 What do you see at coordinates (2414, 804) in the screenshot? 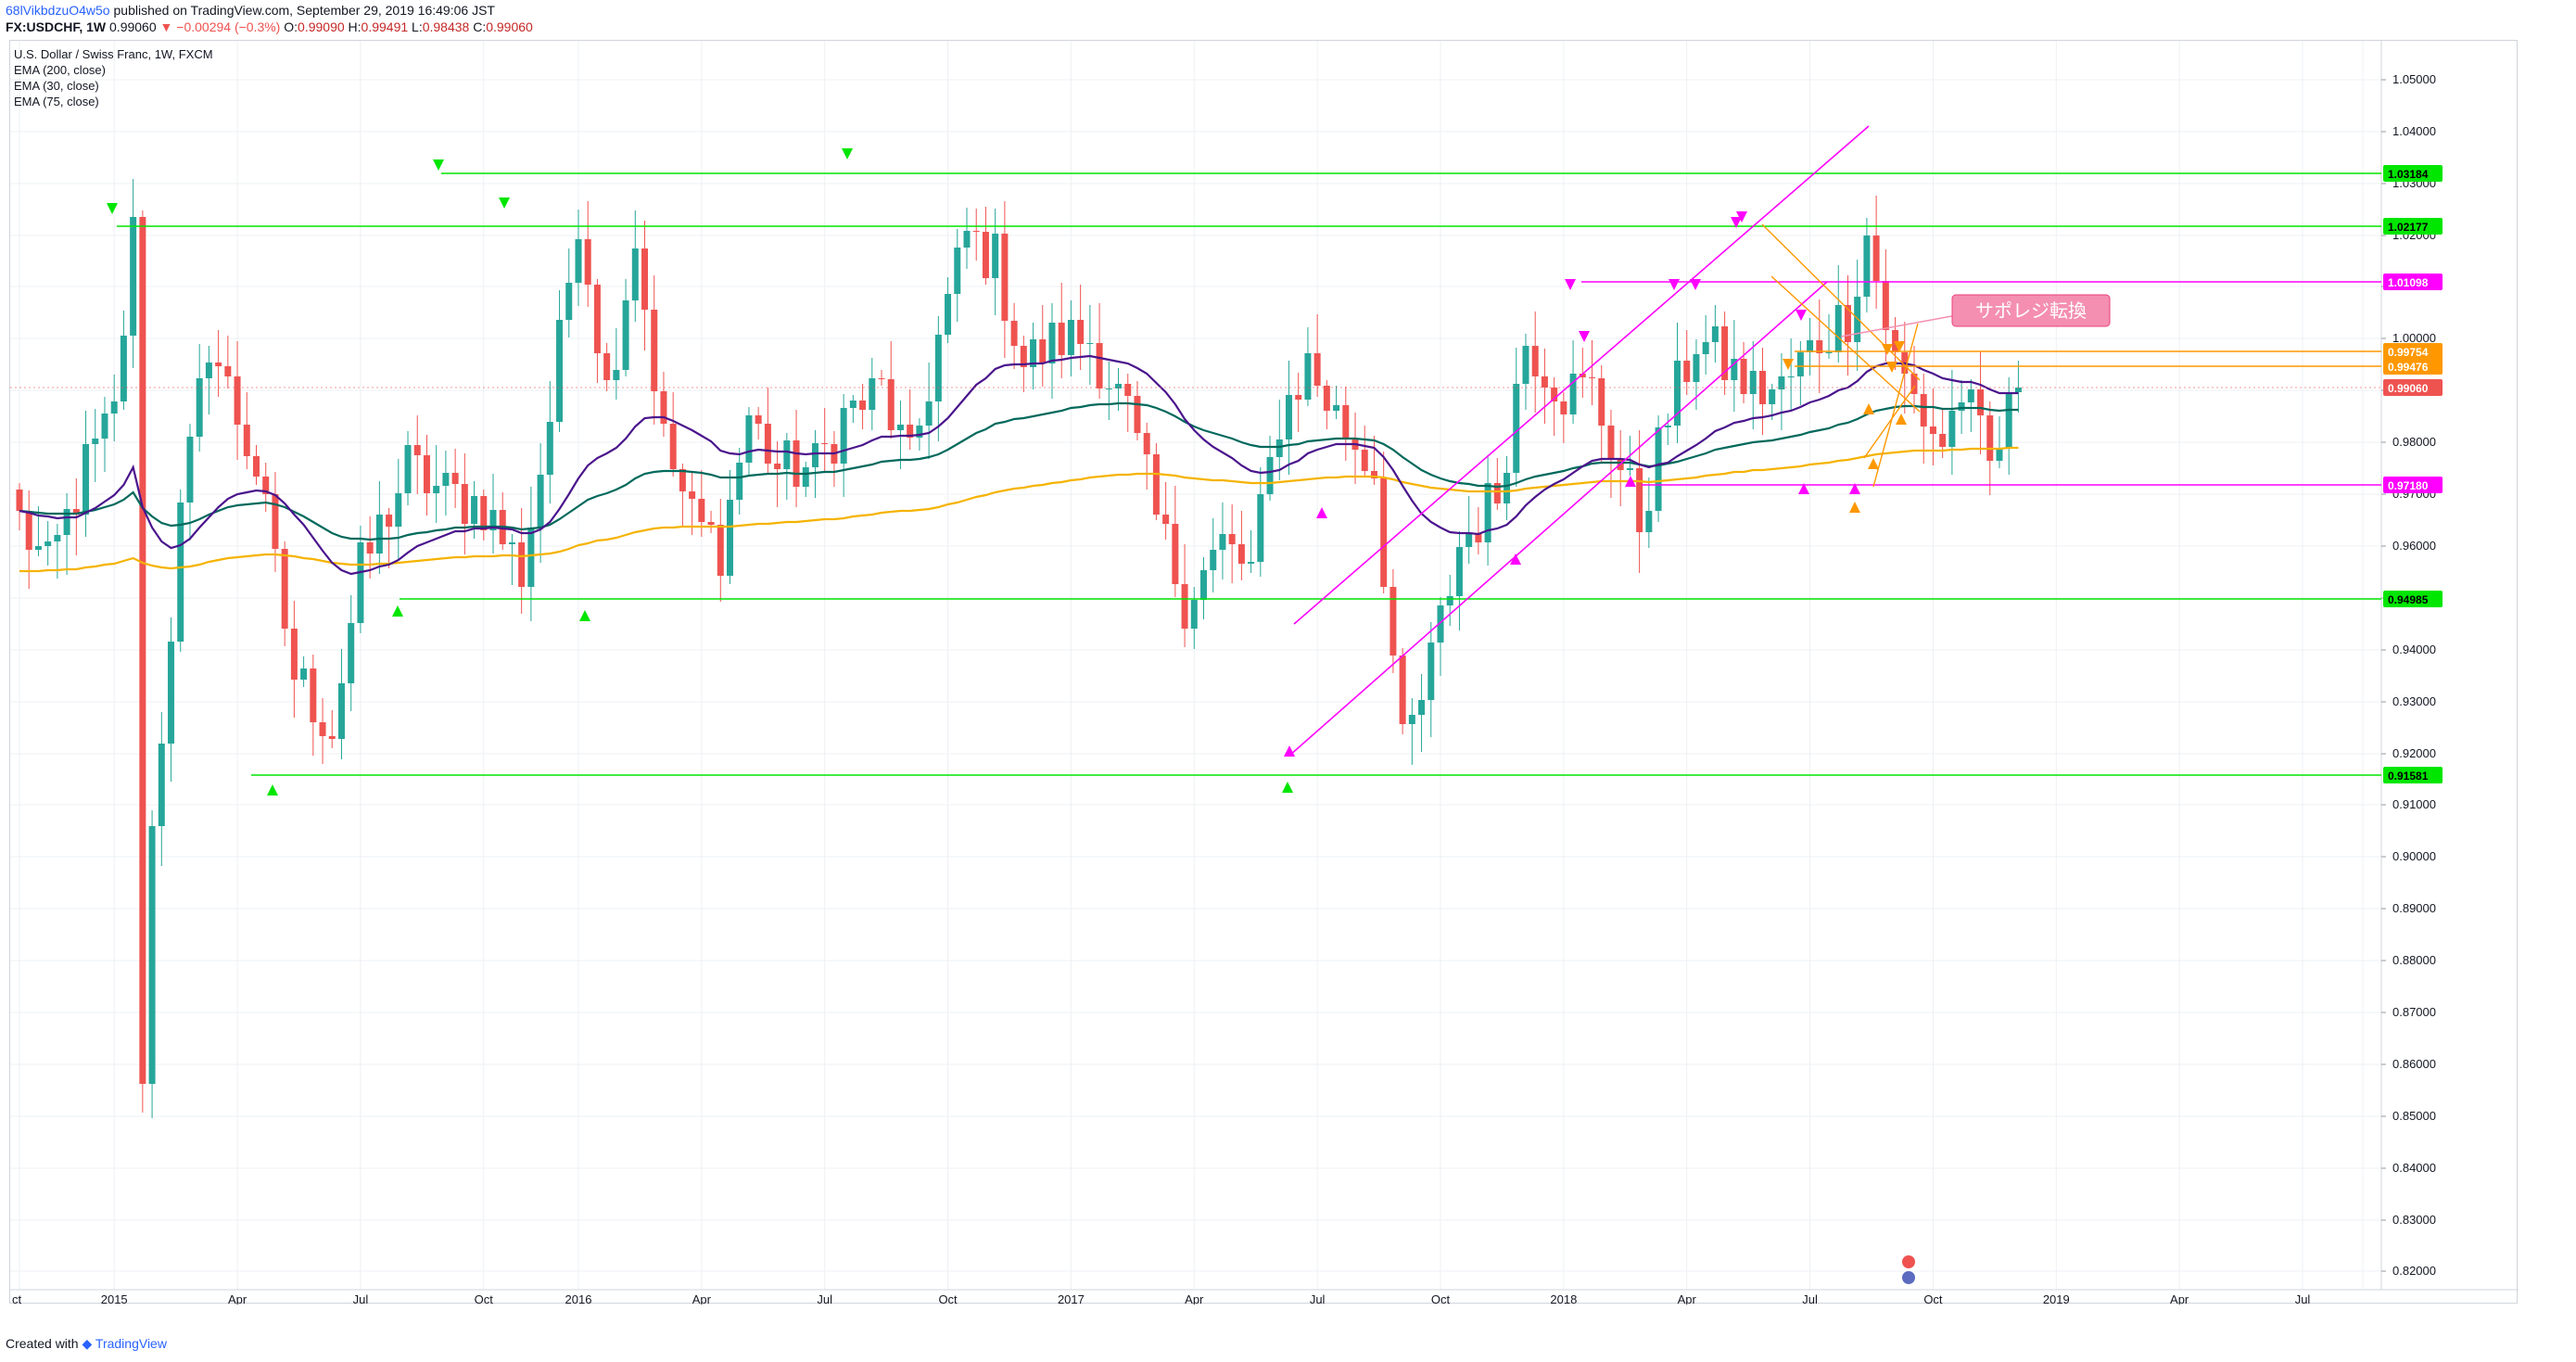
I see `y-tick-label: 0.91000` at bounding box center [2414, 804].